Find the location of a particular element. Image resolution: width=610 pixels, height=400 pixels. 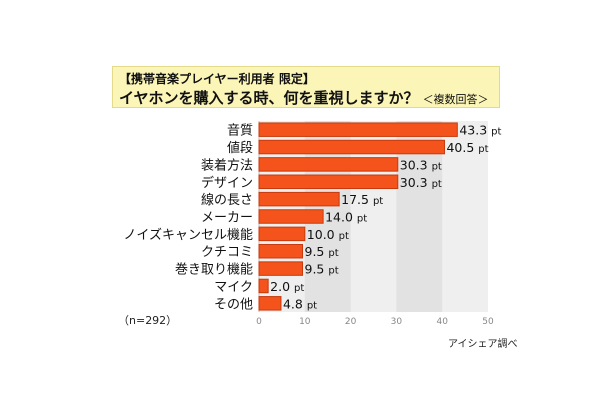

chart-title-note: ＜複数回答＞ is located at coordinates (455, 99).